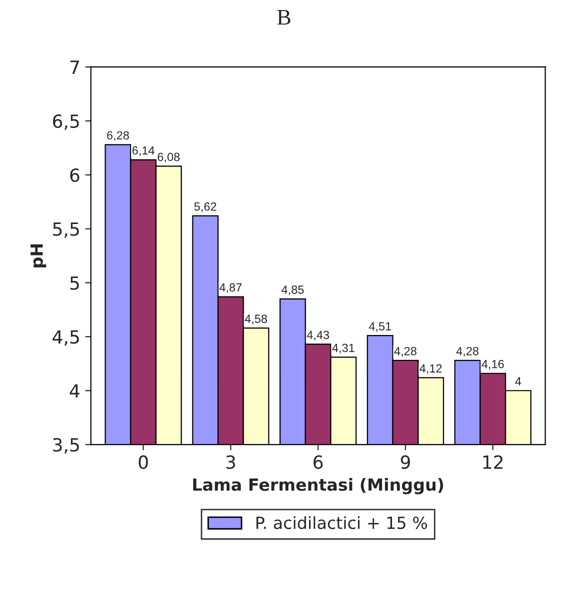 The width and height of the screenshot is (568, 609). What do you see at coordinates (343, 349) in the screenshot?
I see `data-label: 4,31` at bounding box center [343, 349].